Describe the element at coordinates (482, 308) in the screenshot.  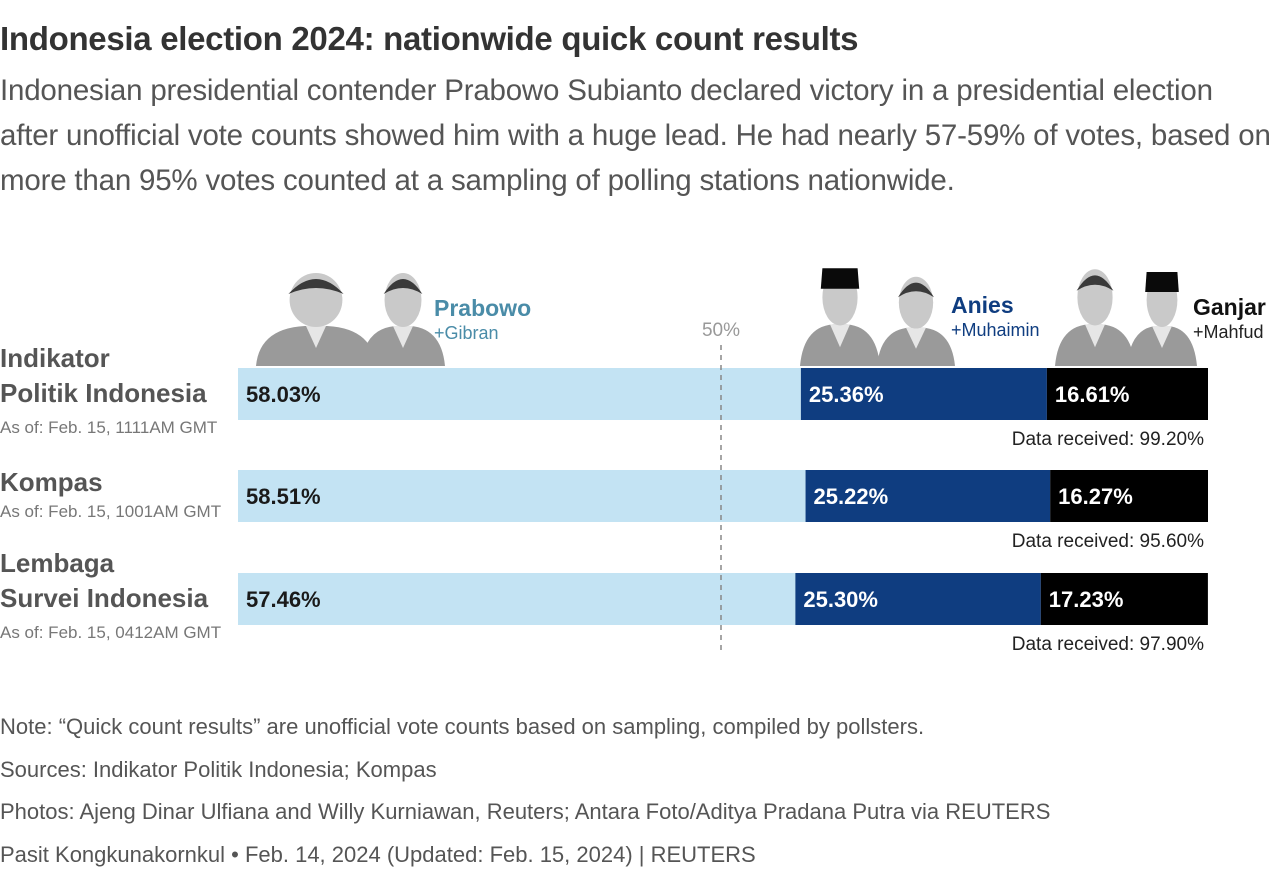
I see `candidate-name-label: Prabowo` at that location.